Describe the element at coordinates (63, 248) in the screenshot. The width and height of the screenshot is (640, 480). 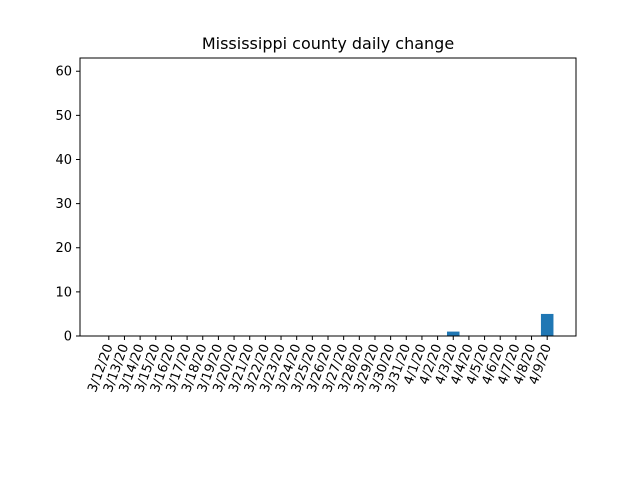
I see `y-tick-label: 20` at that location.